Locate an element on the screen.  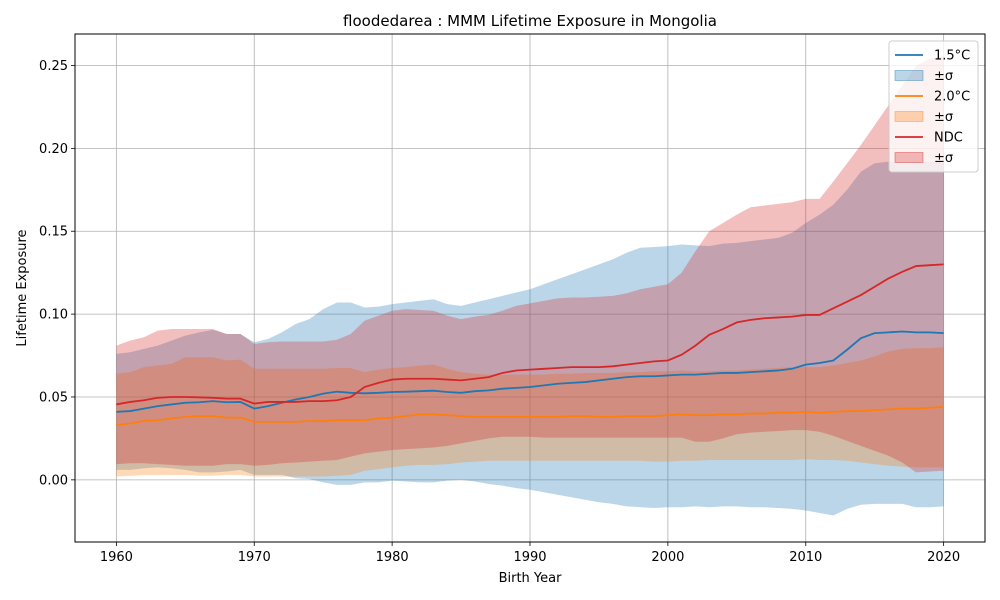
legend-band-label-1-5-c: ±σ is located at coordinates (943, 76).